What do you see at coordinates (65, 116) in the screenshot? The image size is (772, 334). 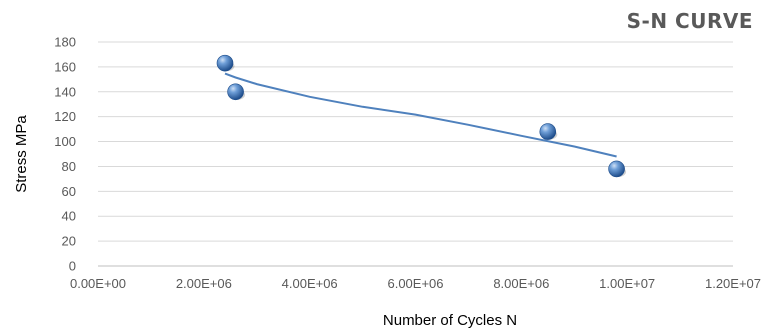 I see `y-tick-label: 120` at bounding box center [65, 116].